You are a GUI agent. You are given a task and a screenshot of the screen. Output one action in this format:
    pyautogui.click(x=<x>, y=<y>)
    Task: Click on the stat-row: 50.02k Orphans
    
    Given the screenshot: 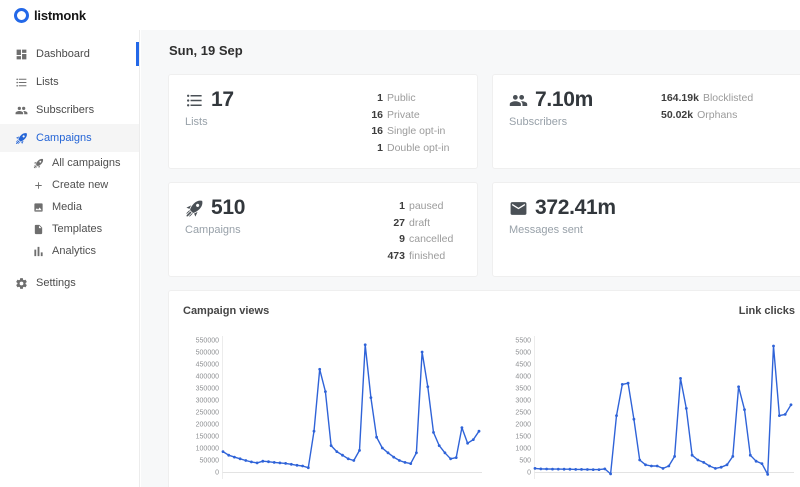 What is the action you would take?
    pyautogui.click(x=730, y=115)
    